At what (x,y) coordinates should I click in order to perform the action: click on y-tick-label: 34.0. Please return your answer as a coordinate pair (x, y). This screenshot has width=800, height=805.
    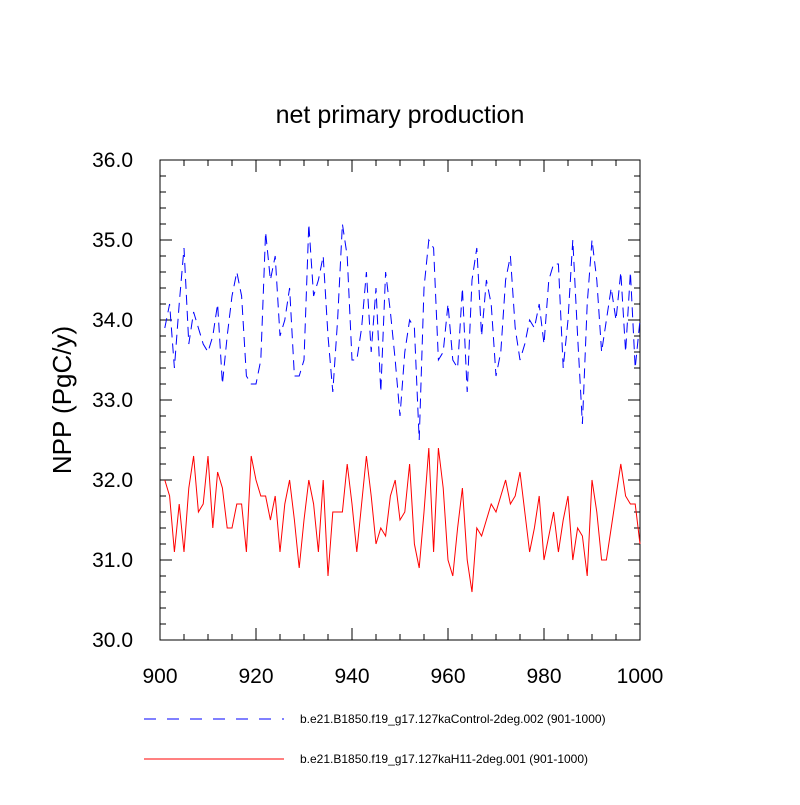
    Looking at the image, I should click on (112, 320).